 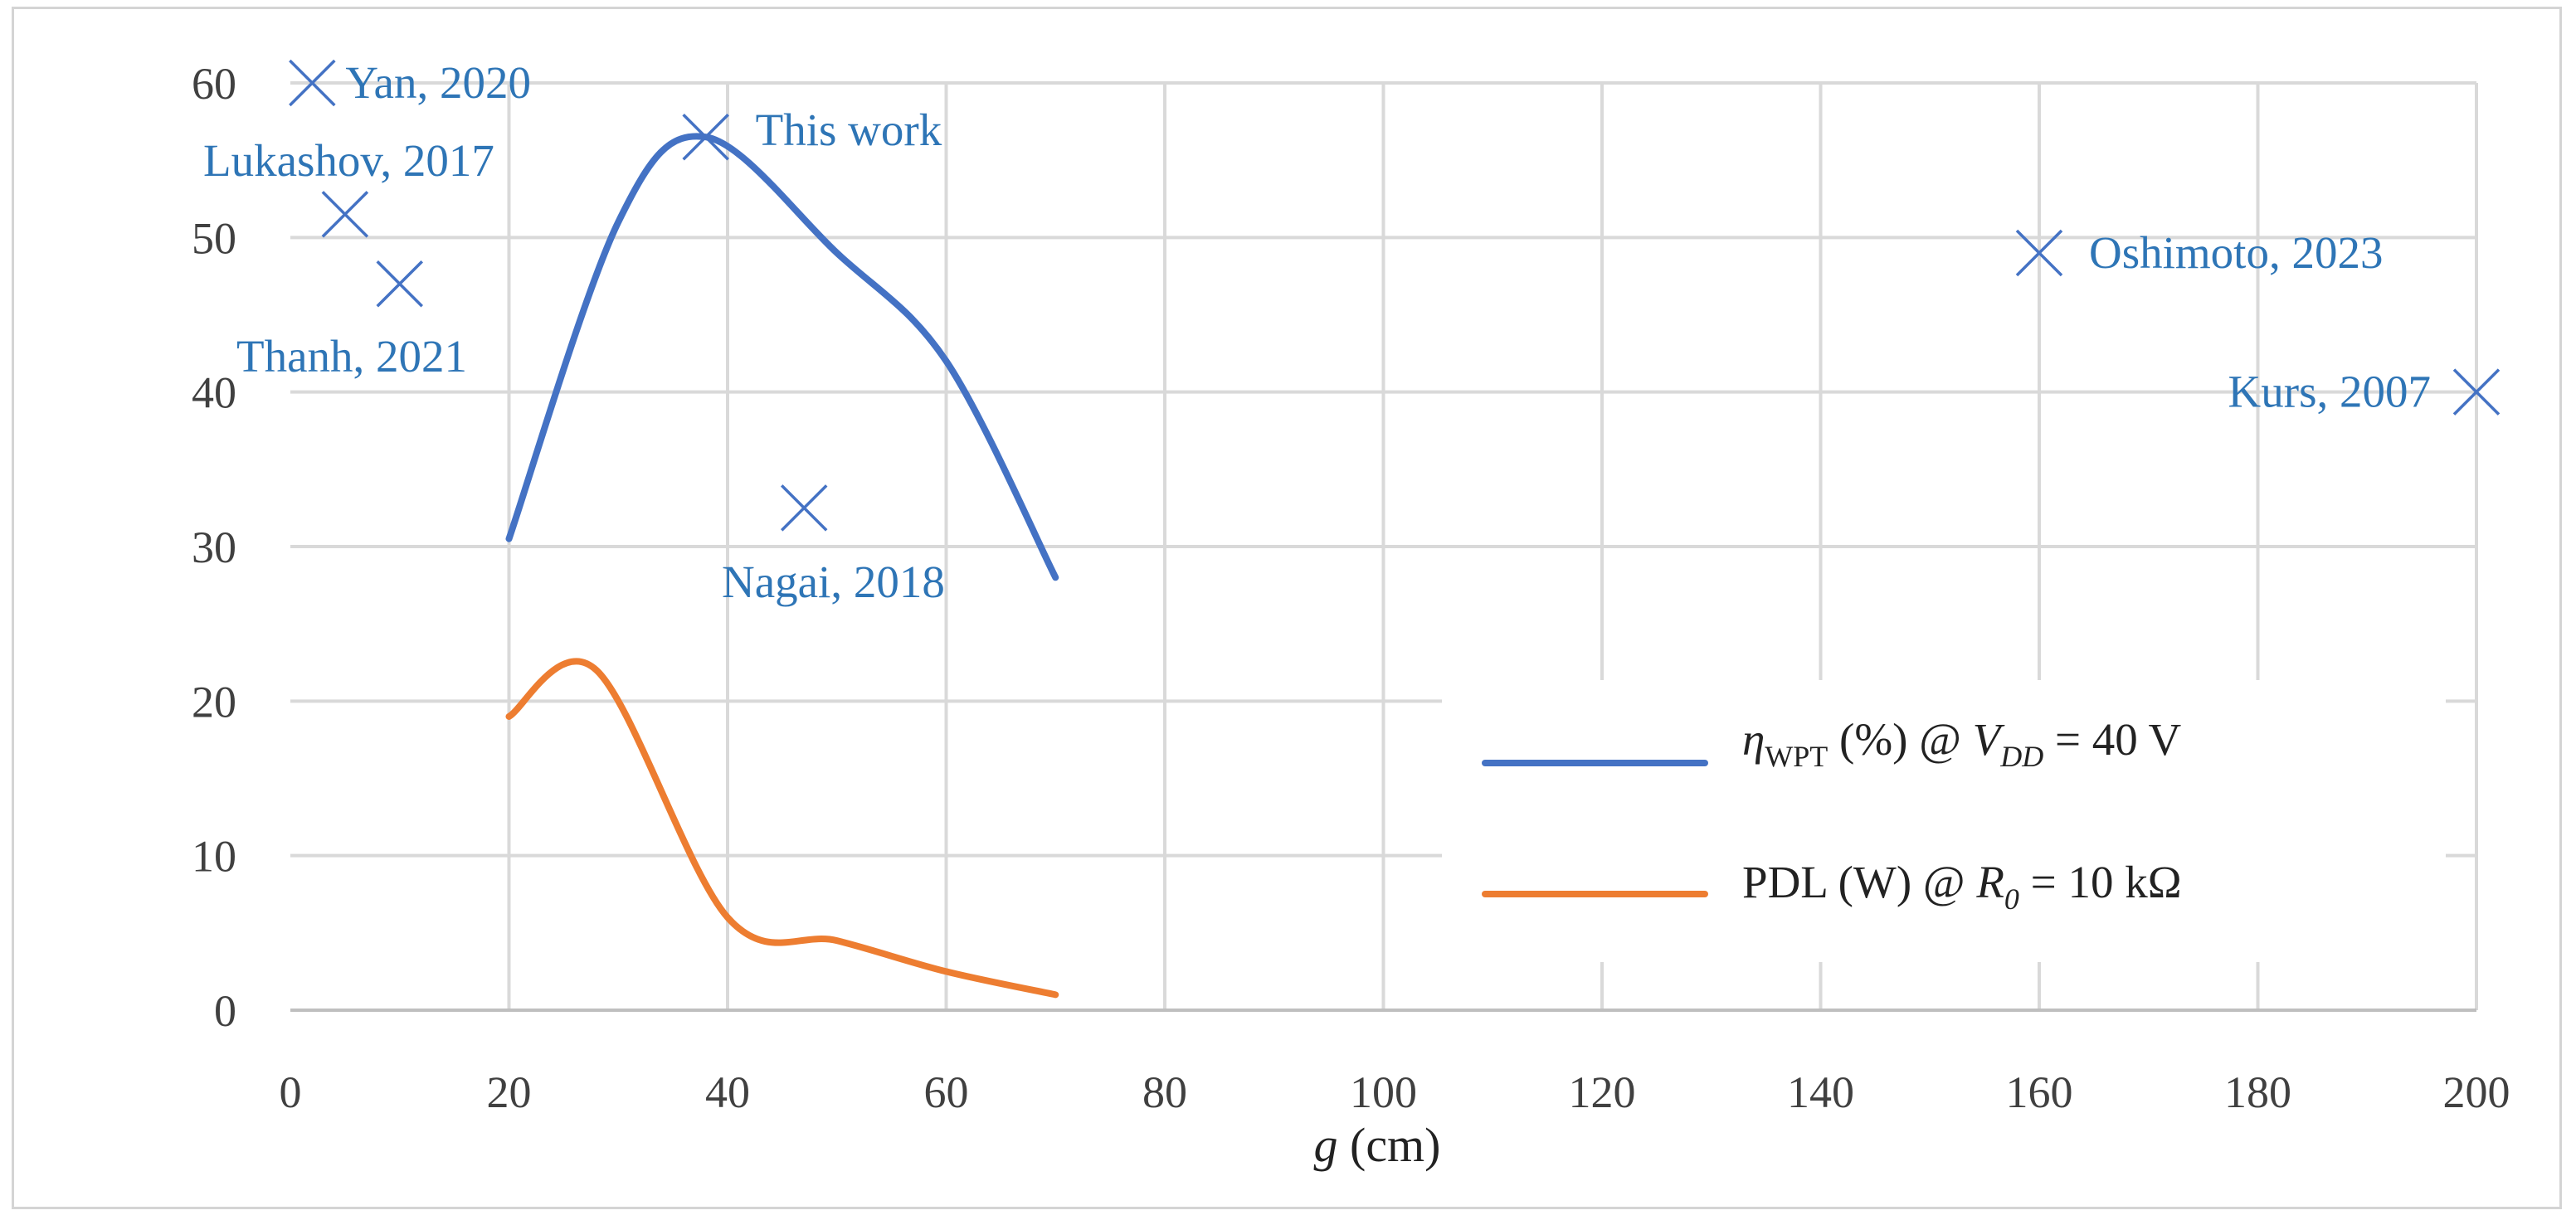 I want to click on point-label: Kurs, 2007, so click(x=2329, y=392).